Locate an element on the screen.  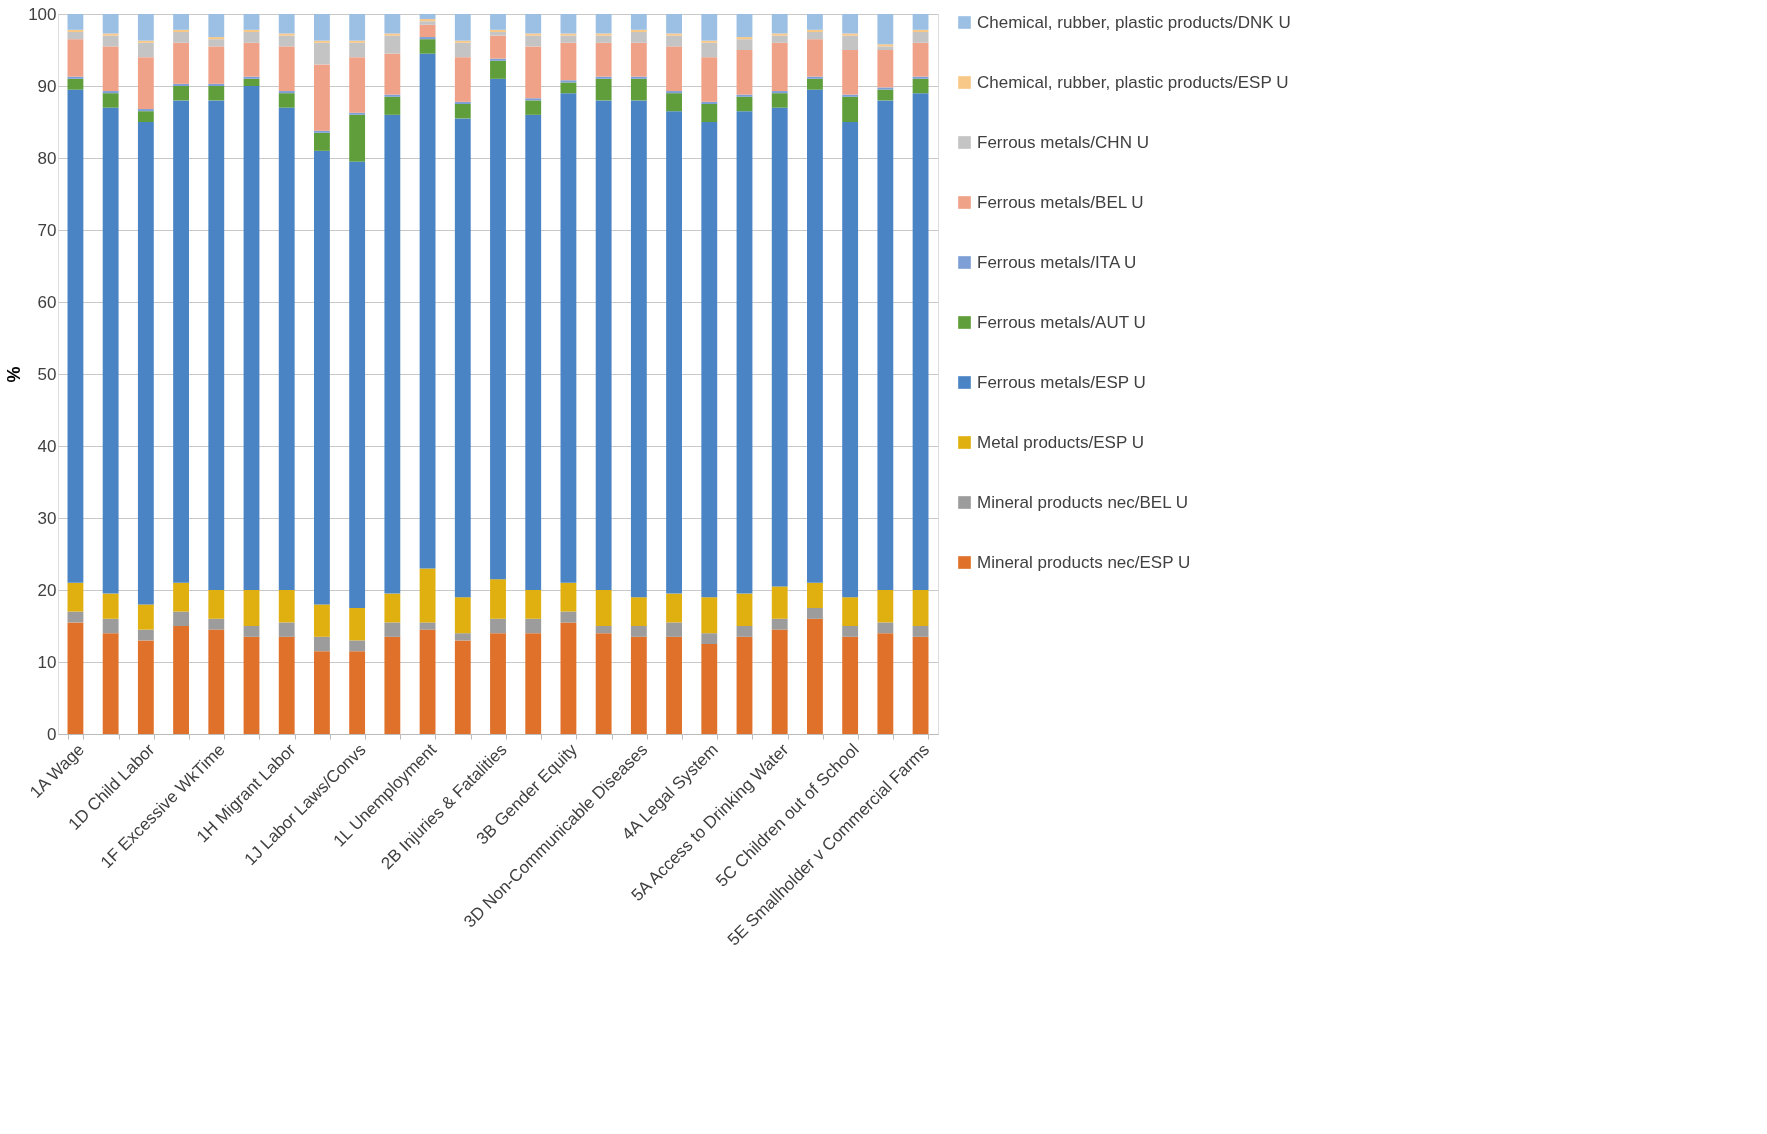
legend-label: Metal products/ESP U is located at coordinates (1060, 442).